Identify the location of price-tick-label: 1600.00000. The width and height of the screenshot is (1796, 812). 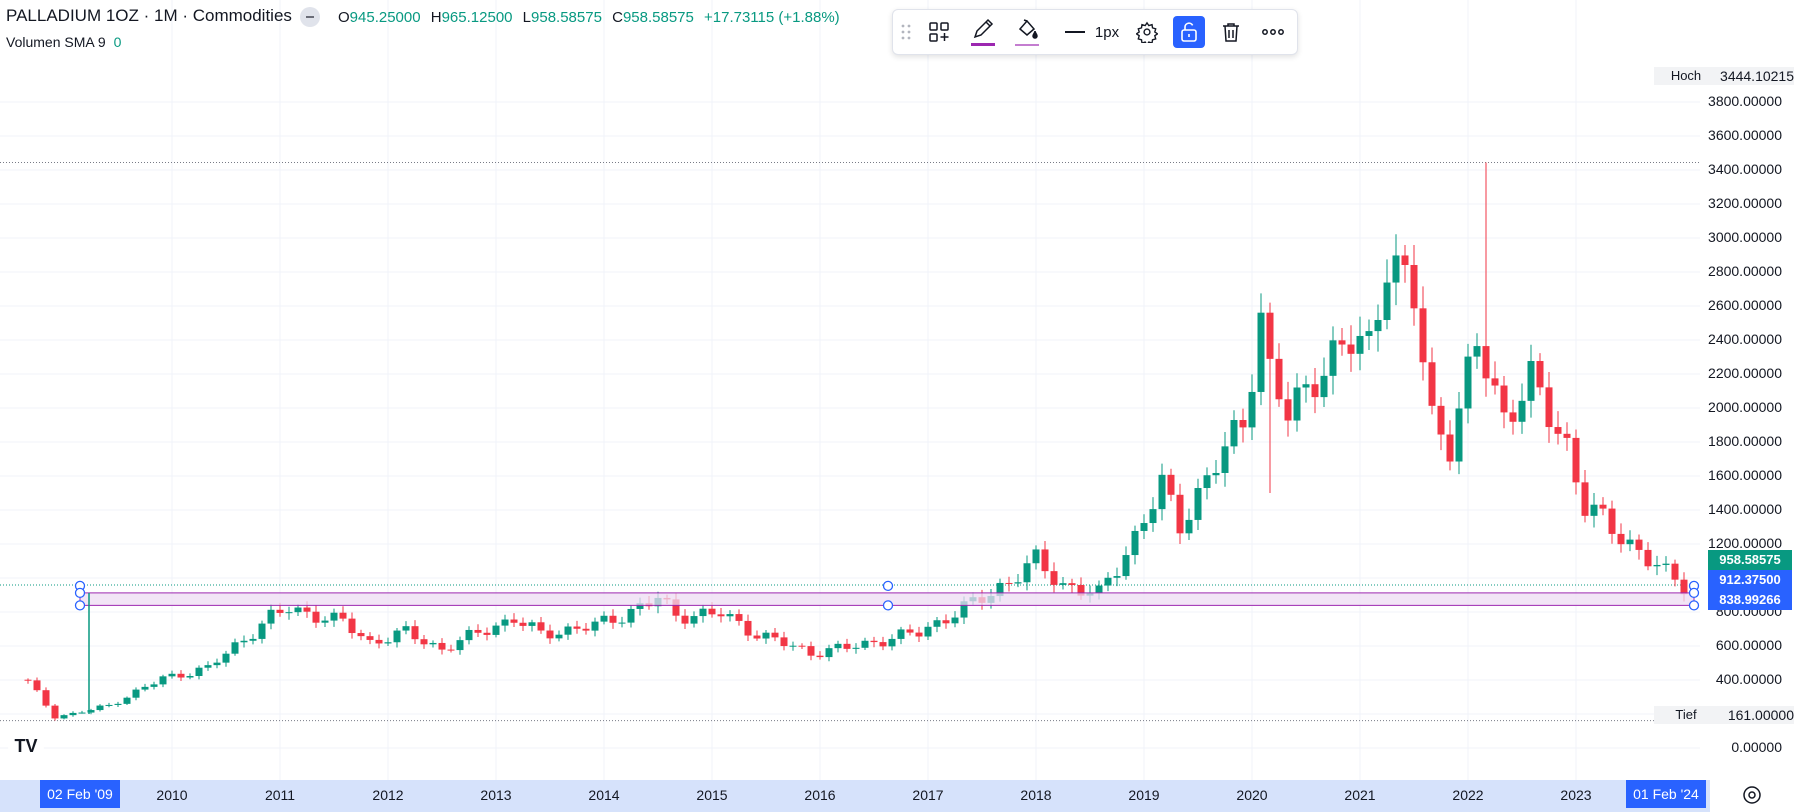
(1745, 475).